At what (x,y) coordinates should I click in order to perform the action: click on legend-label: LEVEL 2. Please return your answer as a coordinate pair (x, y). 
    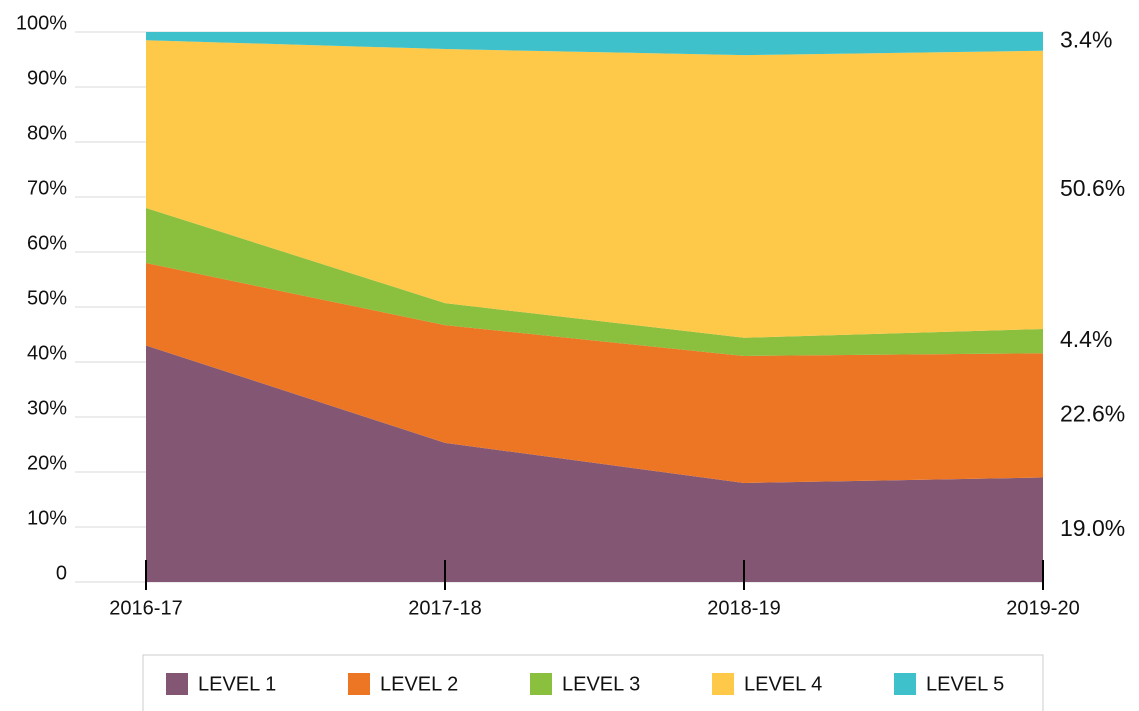
    Looking at the image, I should click on (419, 684).